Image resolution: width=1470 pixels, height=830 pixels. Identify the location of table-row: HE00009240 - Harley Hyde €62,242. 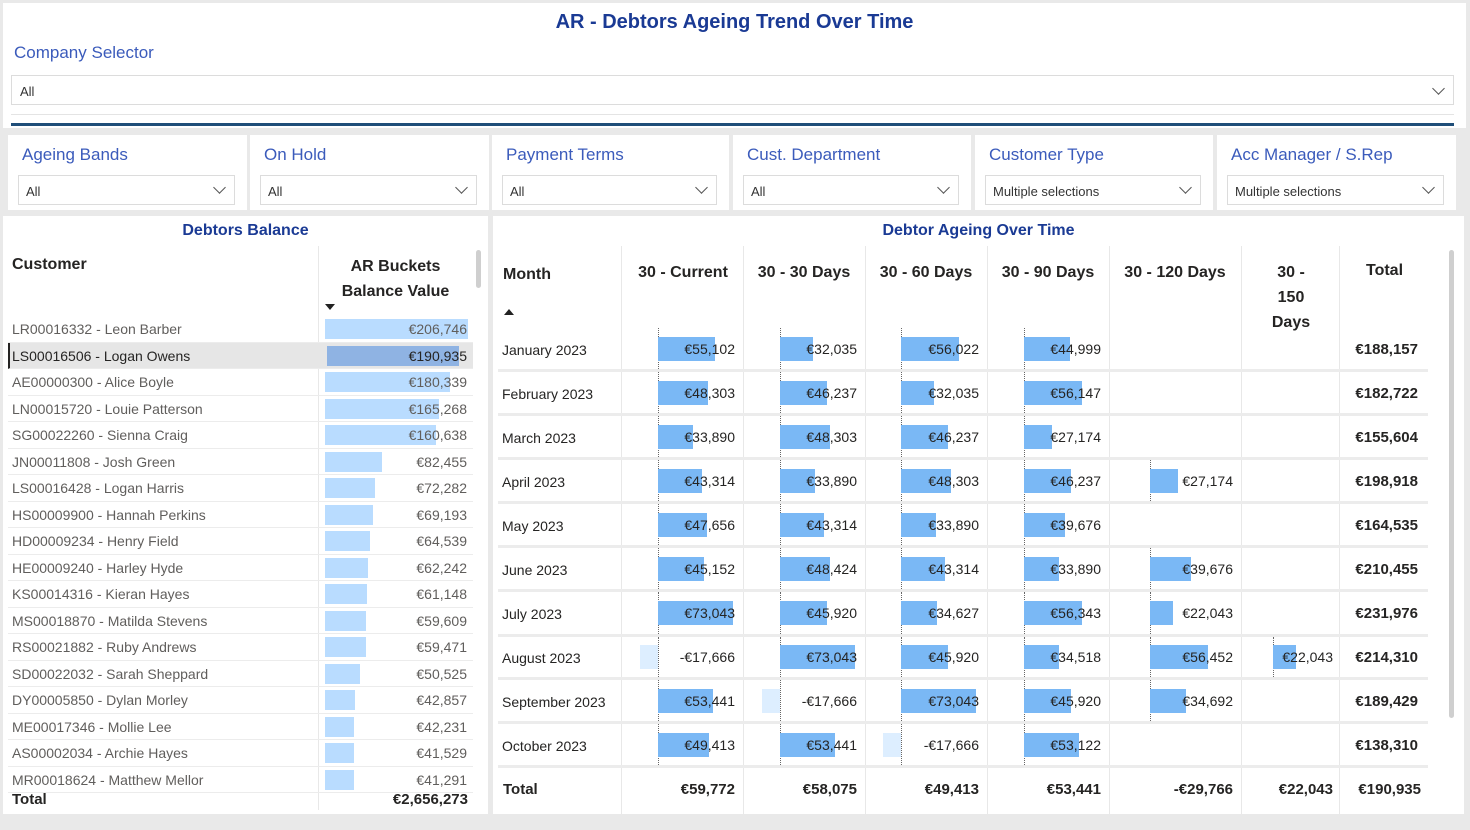
(240, 568).